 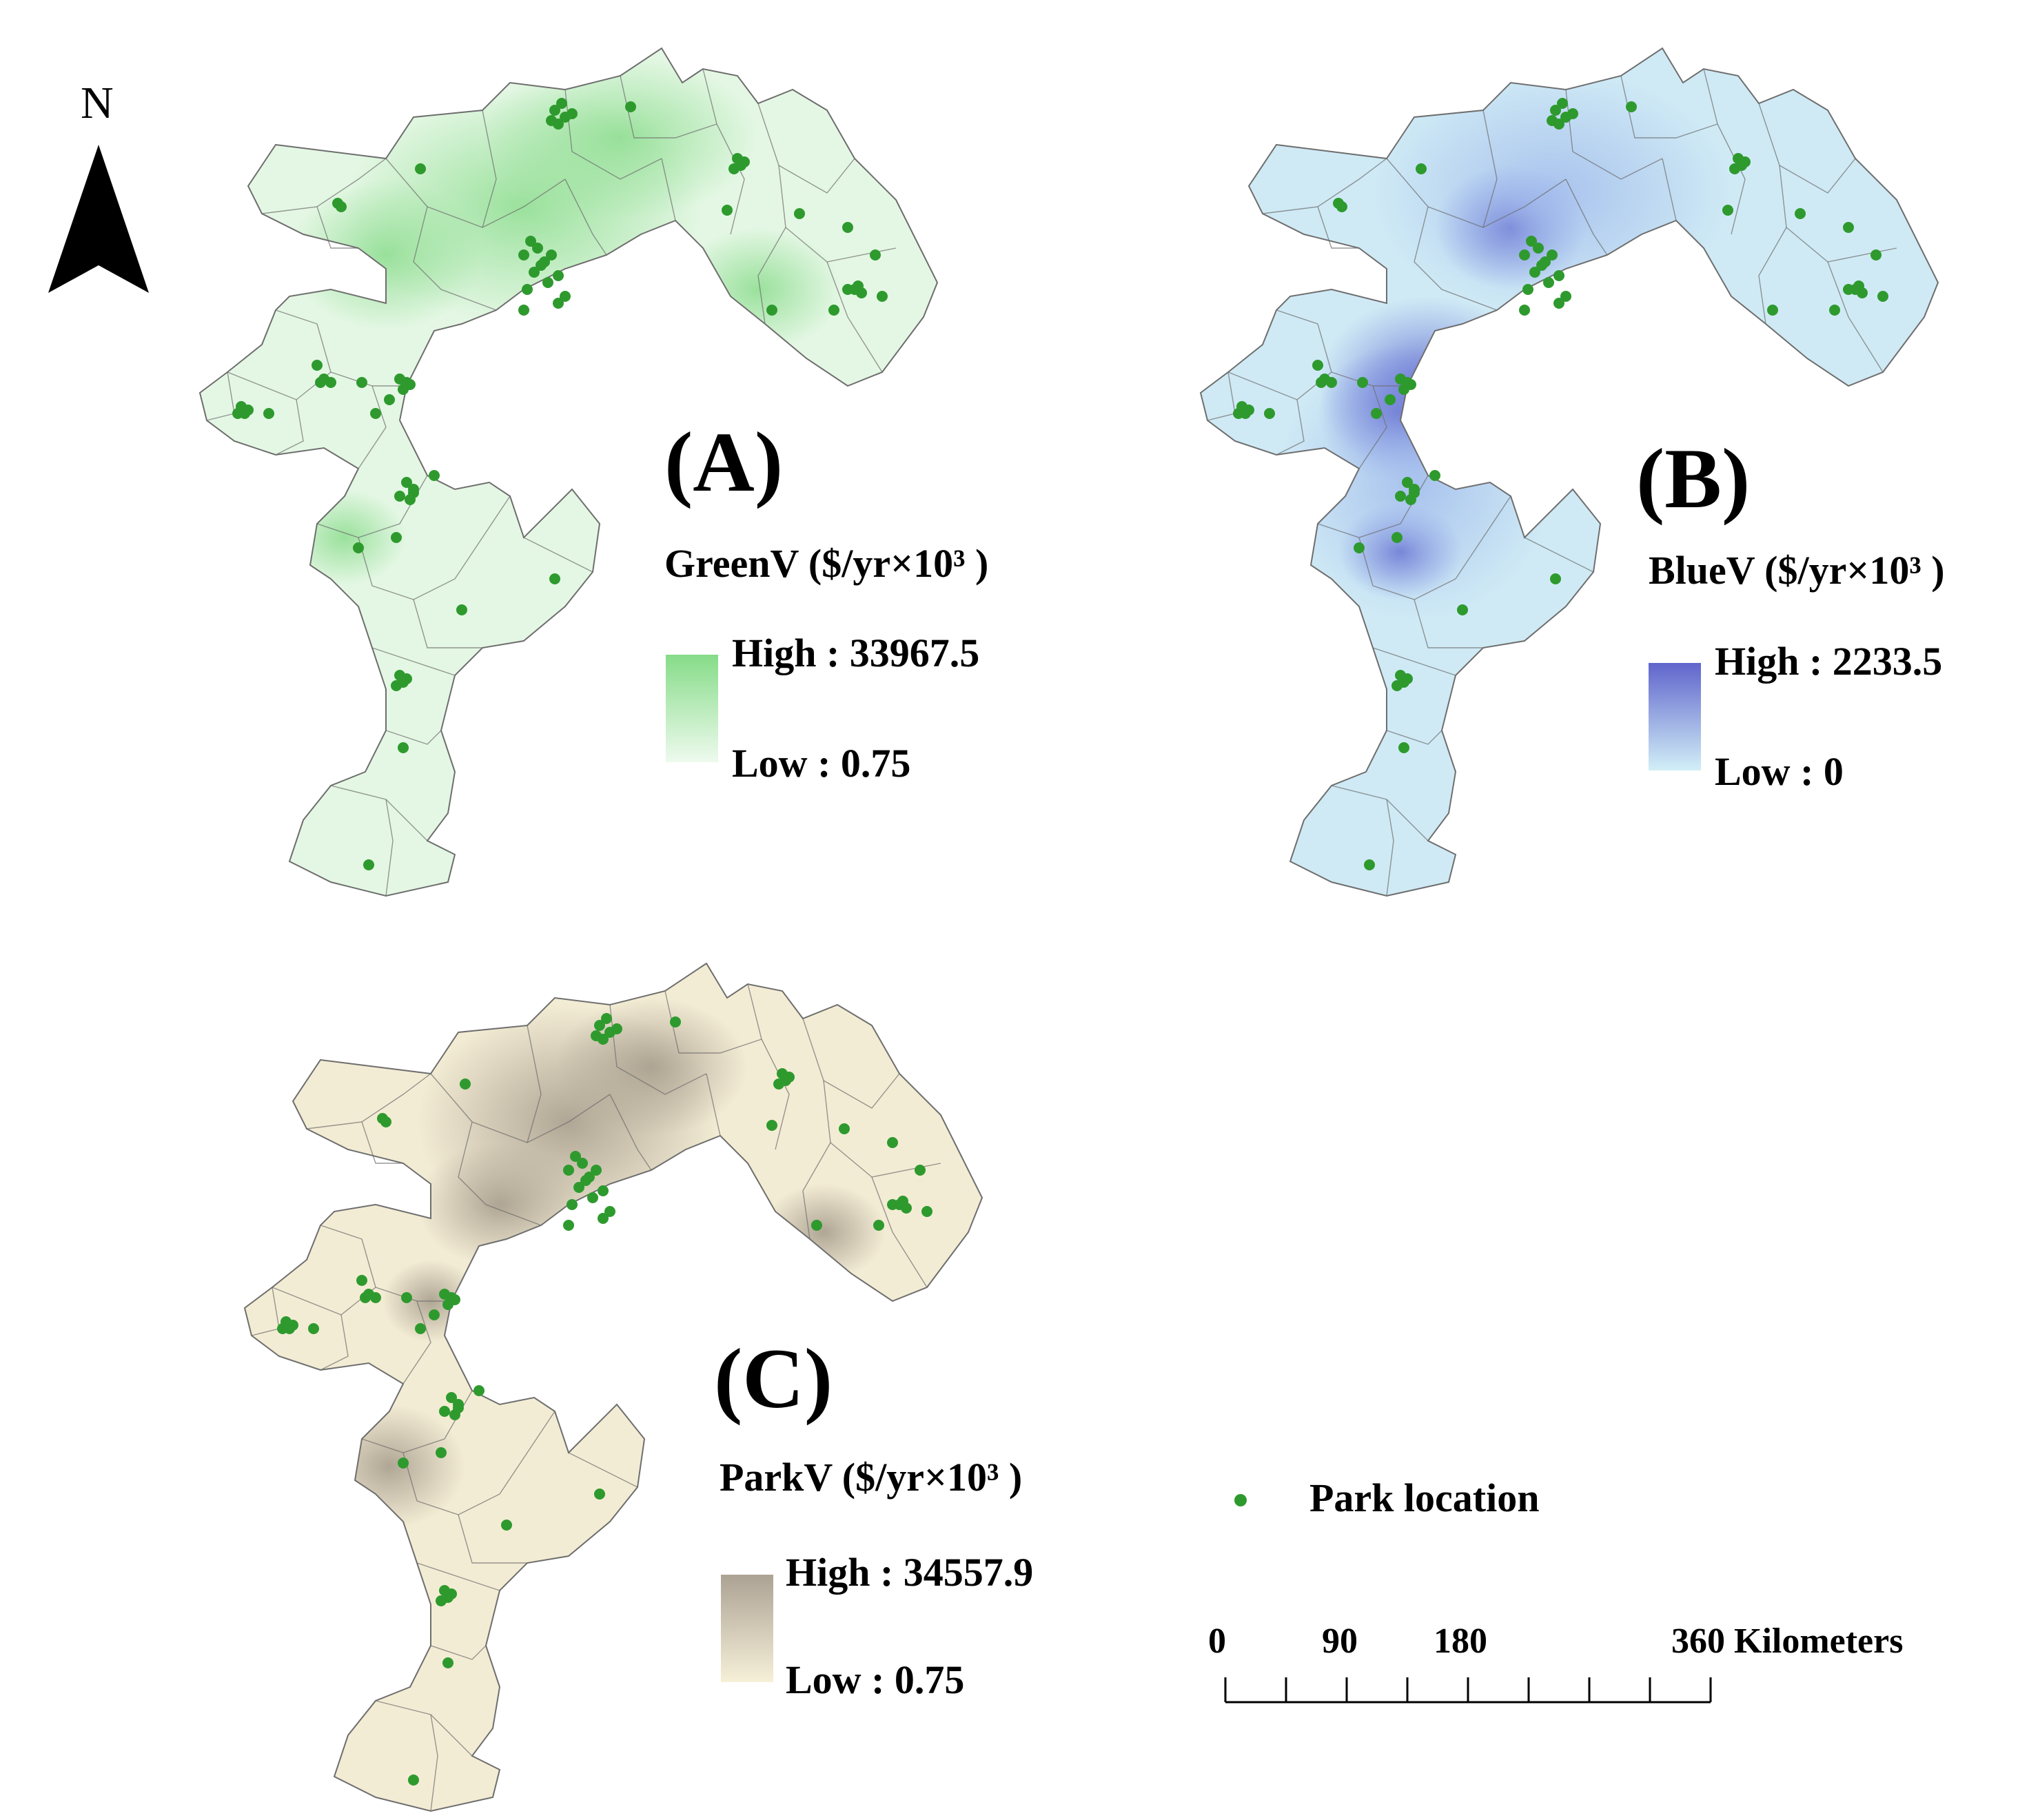 I want to click on legend-ramp-b, so click(x=1675, y=716).